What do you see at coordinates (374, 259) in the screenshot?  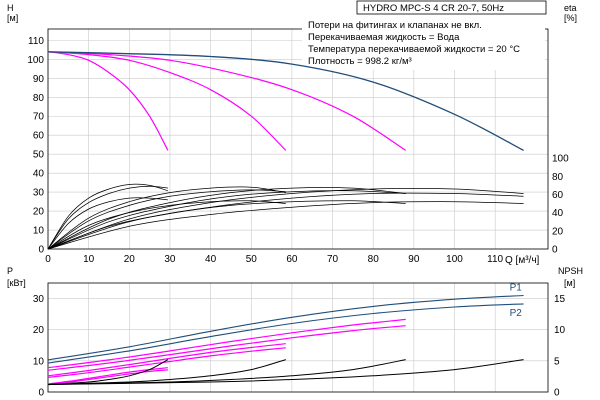 I see `flow-tick-8: 80` at bounding box center [374, 259].